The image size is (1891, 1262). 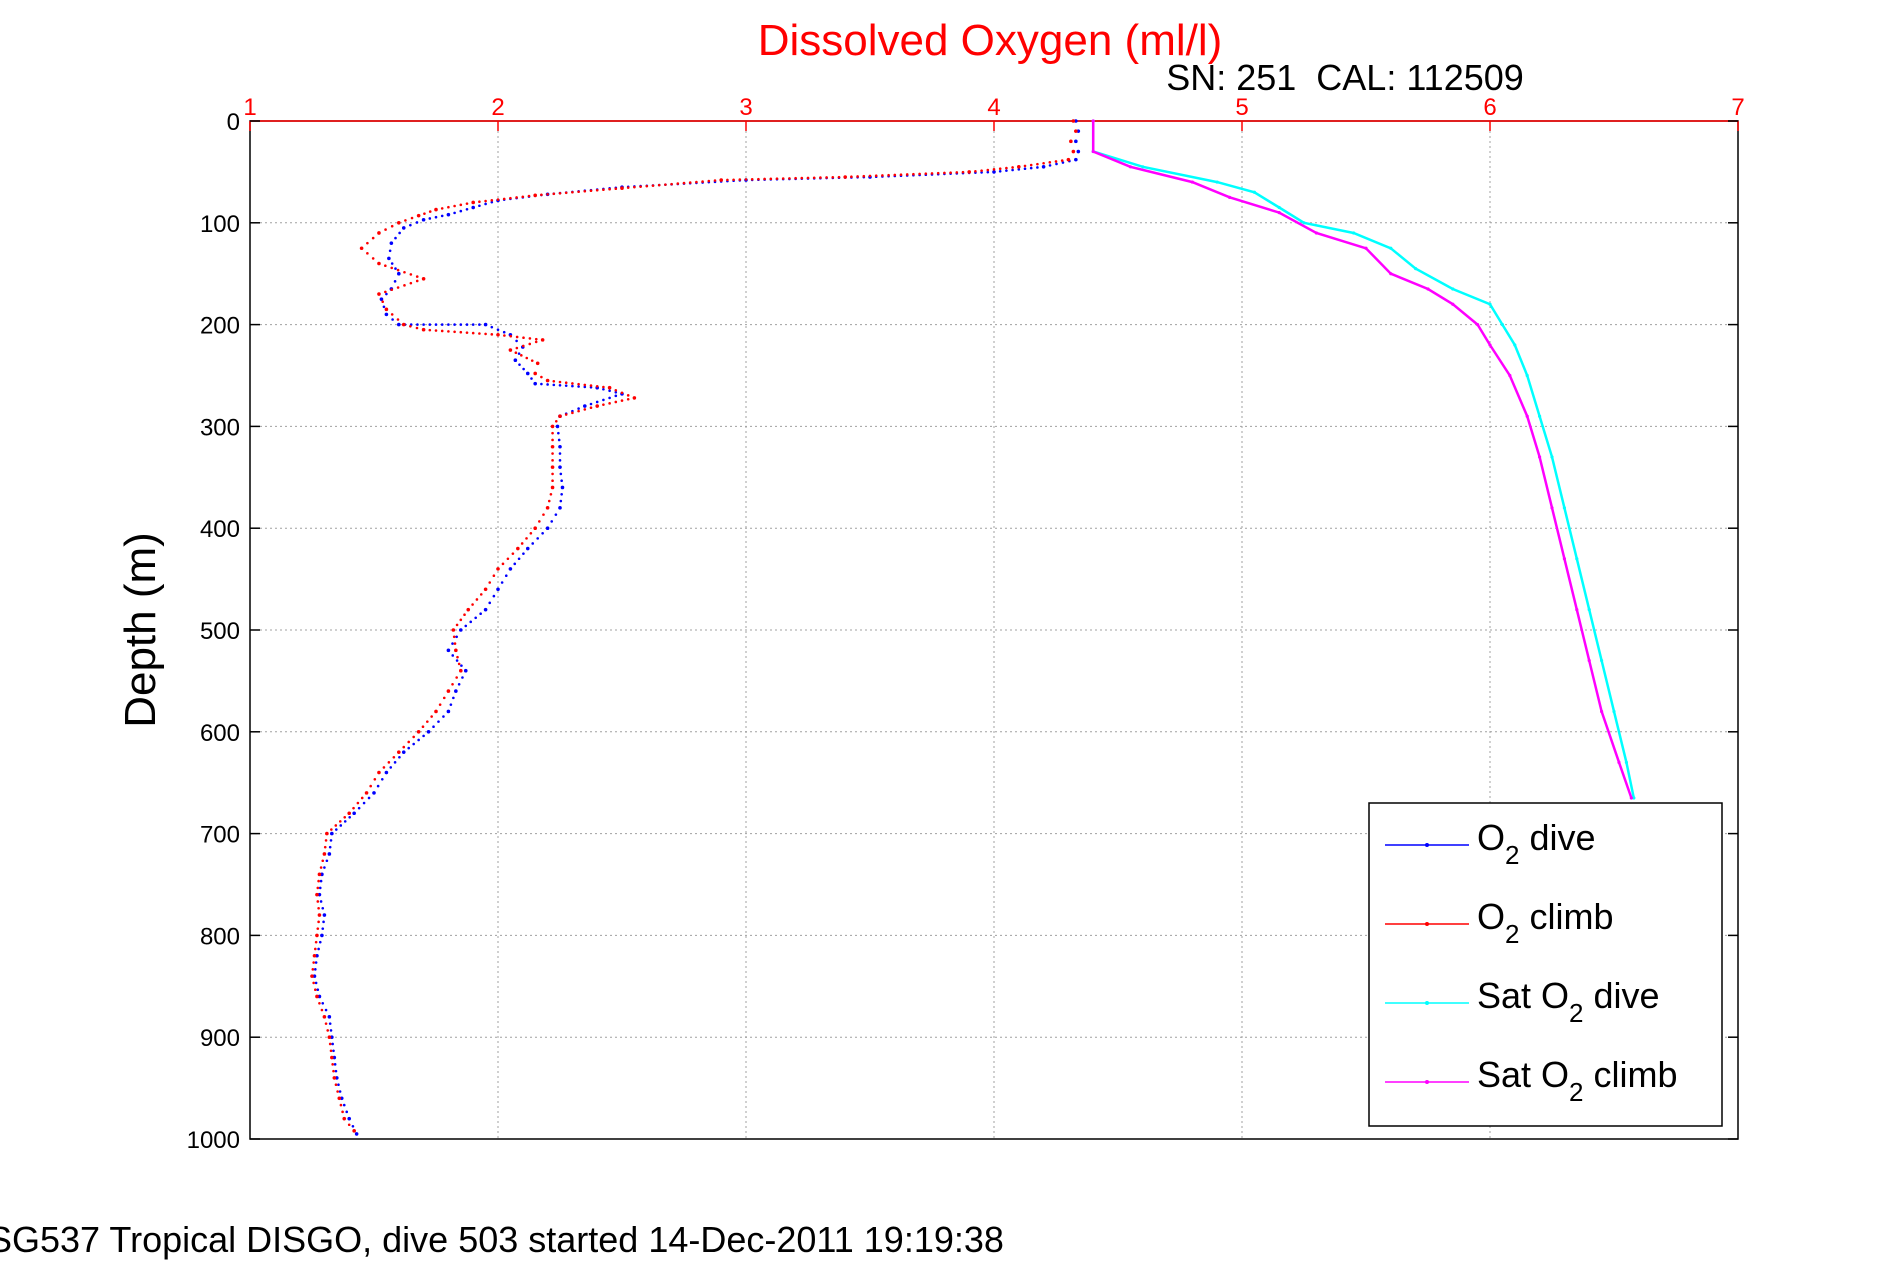 I want to click on y-tick-label: 300, so click(x=220, y=427).